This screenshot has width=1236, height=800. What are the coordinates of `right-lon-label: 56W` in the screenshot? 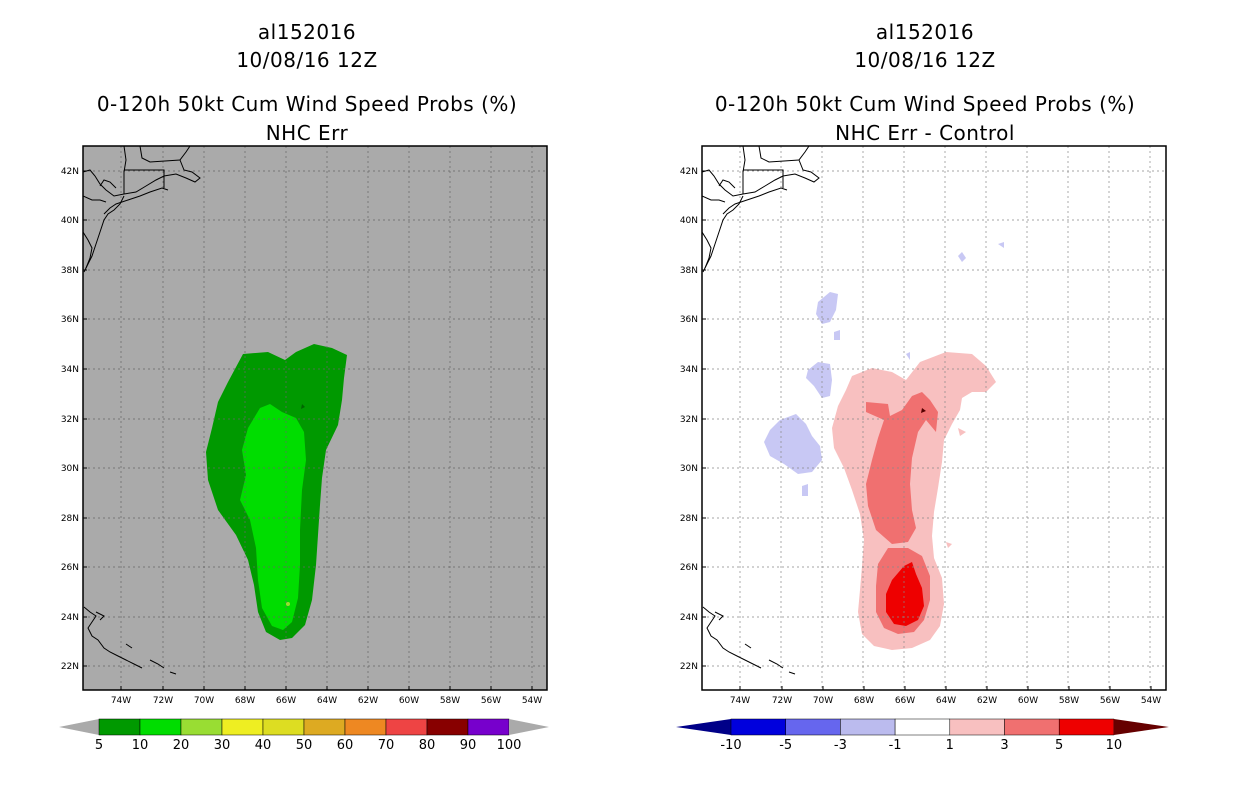 It's located at (1110, 701).